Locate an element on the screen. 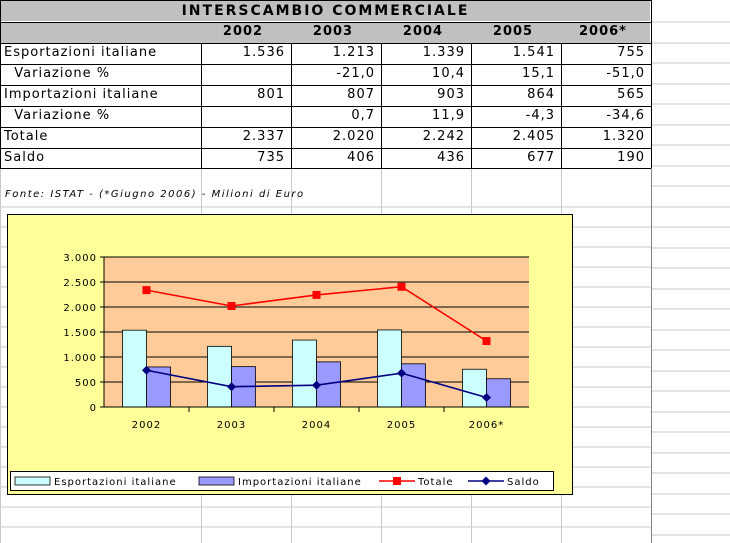 The height and width of the screenshot is (543, 730). row-label: Saldo is located at coordinates (25, 157).